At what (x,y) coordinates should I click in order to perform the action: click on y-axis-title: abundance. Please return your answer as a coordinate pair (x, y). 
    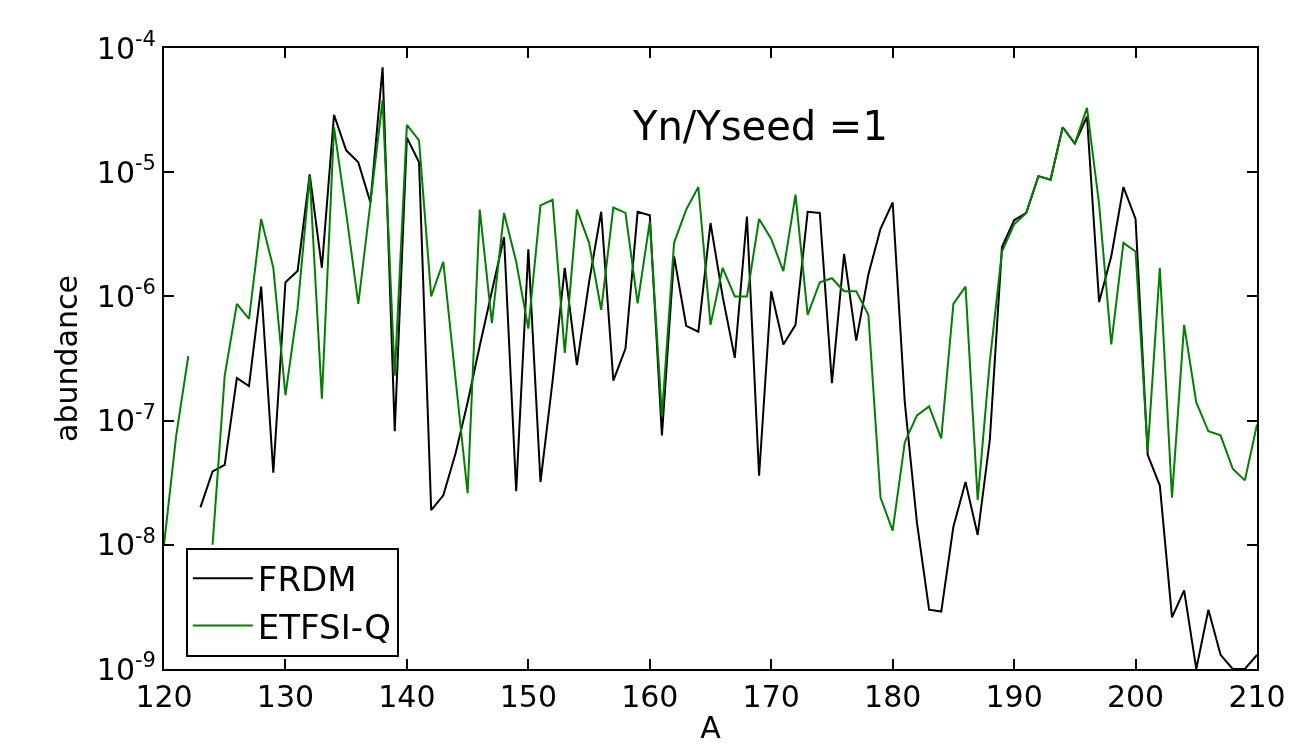
    Looking at the image, I should click on (67, 358).